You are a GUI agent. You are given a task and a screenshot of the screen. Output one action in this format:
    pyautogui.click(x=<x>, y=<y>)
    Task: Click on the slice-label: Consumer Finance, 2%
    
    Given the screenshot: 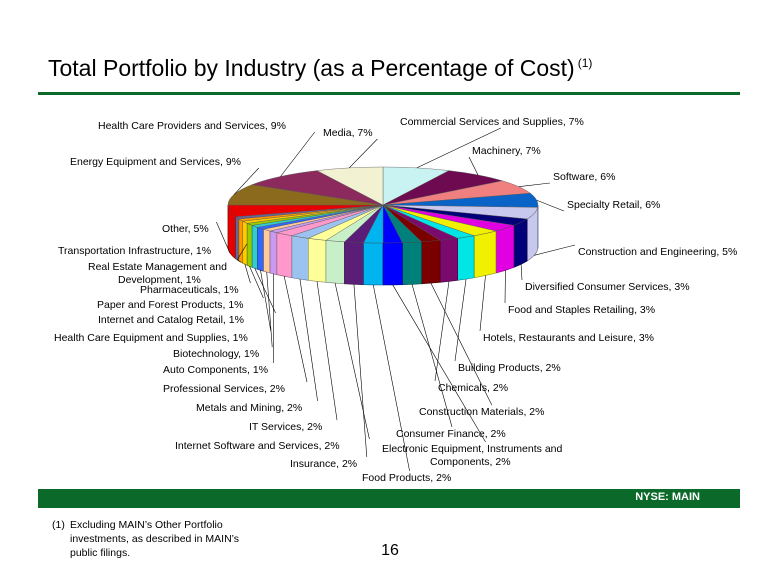 What is the action you would take?
    pyautogui.click(x=451, y=434)
    